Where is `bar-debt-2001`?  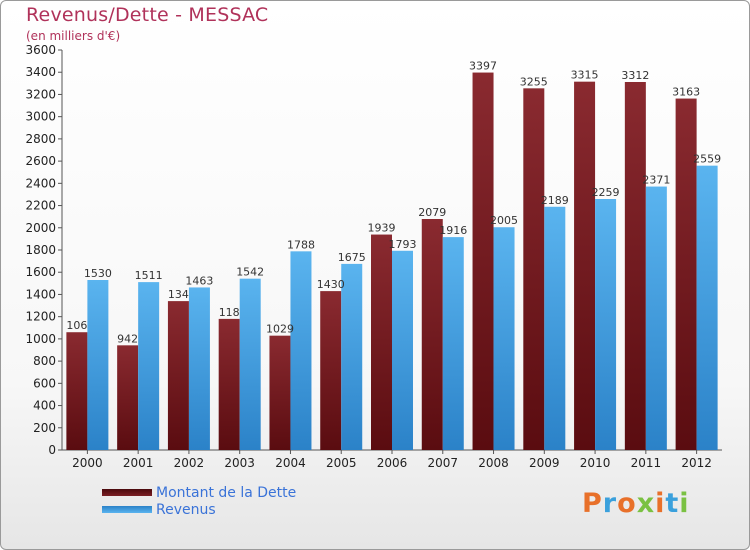
bar-debt-2001 is located at coordinates (128, 397).